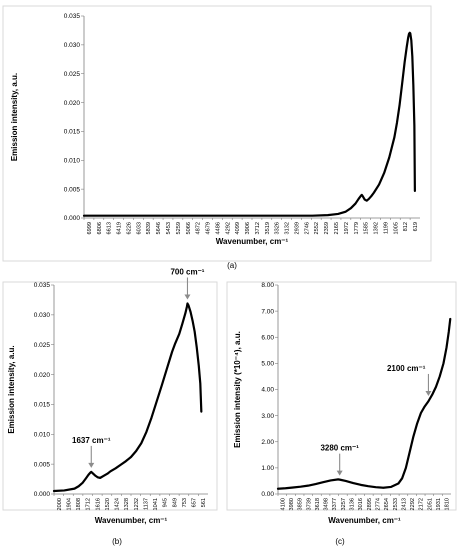 This screenshot has height=550, width=459. I want to click on x-tick-label: 5066, so click(189, 228).